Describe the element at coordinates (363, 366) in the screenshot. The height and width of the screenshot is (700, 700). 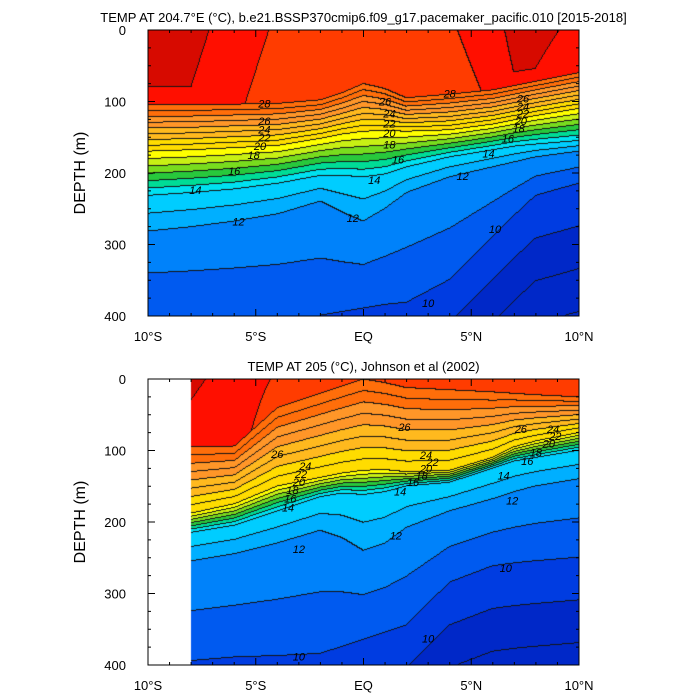
I see `panel-title-2: TEMP AT 205 (°C), Johnson et al (2002)` at that location.